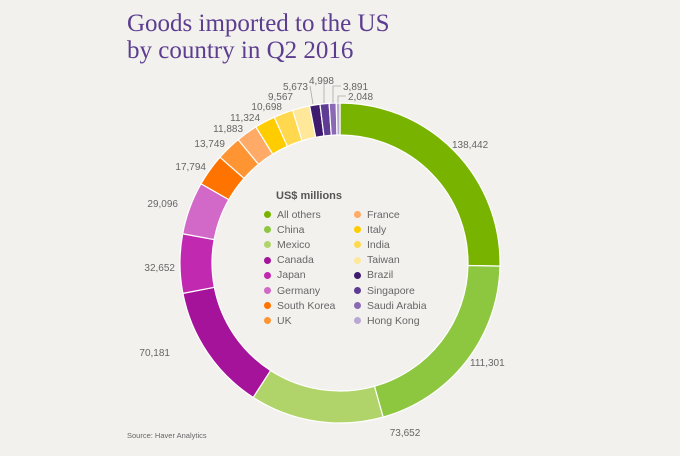 The height and width of the screenshot is (456, 680). I want to click on legend-item: South Korea, so click(309, 305).